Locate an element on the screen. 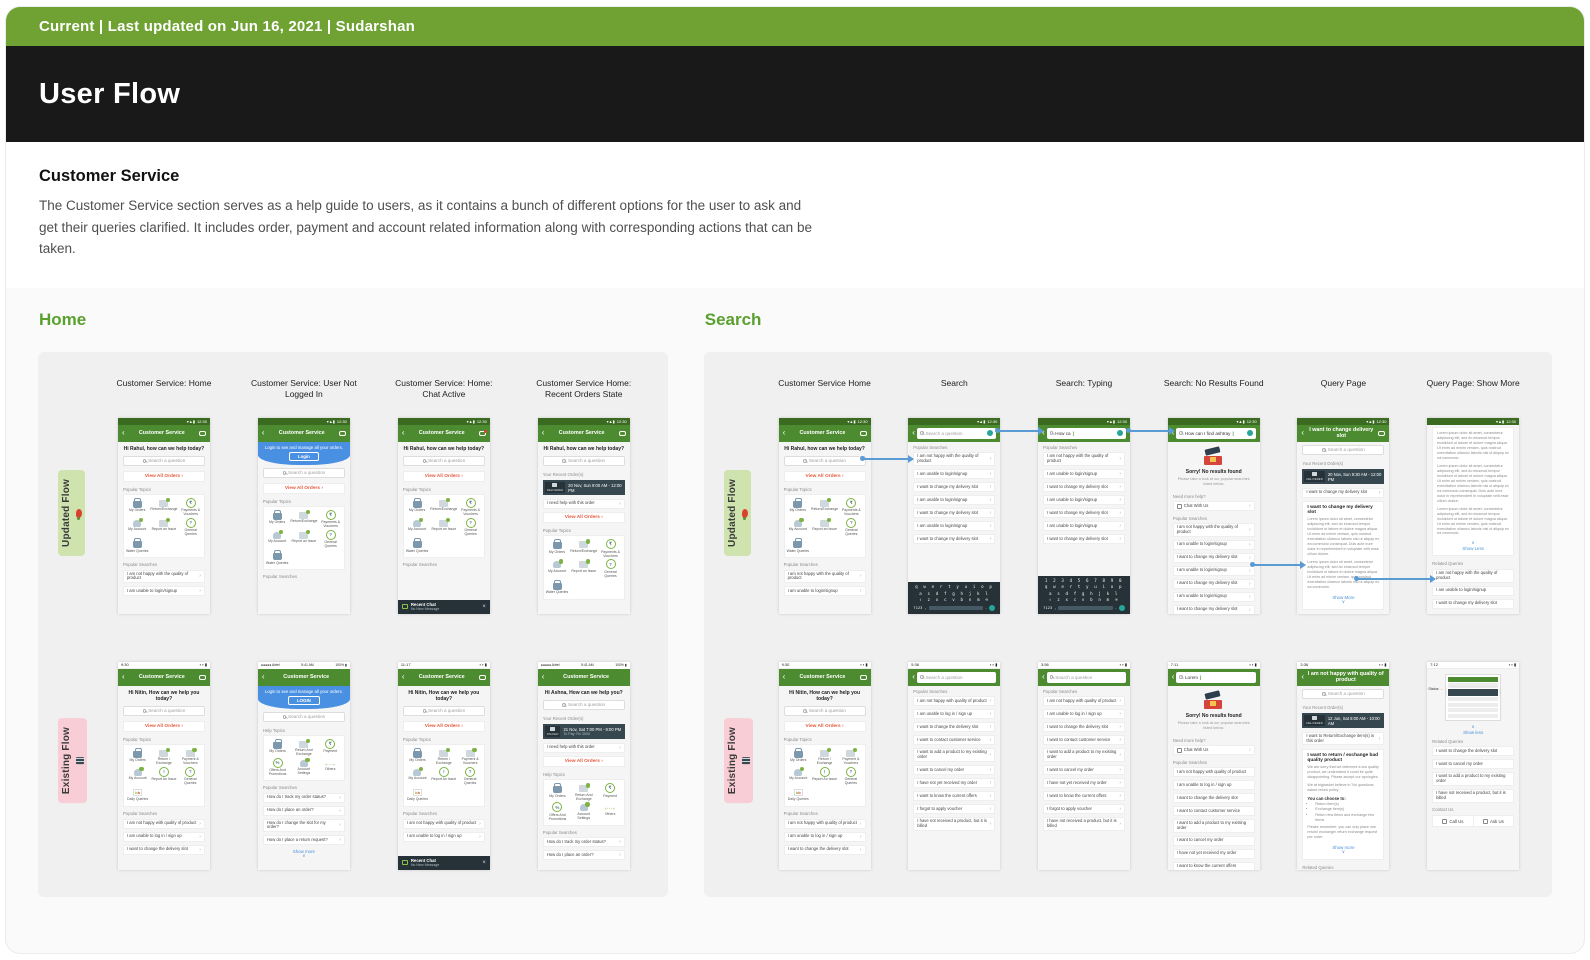  status-bar: 7:11 ▪ ▪ ▮ is located at coordinates (1213, 665).